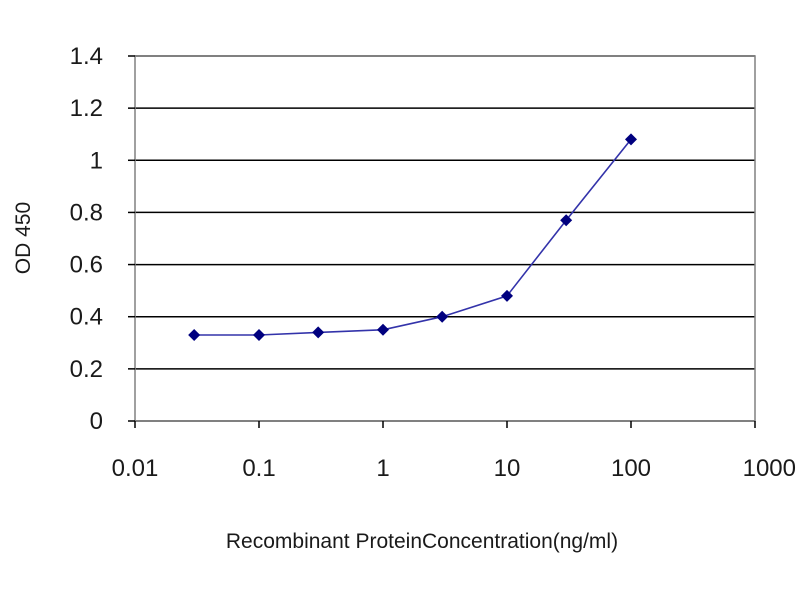  Describe the element at coordinates (454, 451) in the screenshot. I see `x-axis-ticks: 0.01 0.1 1 10 100 1000` at that location.